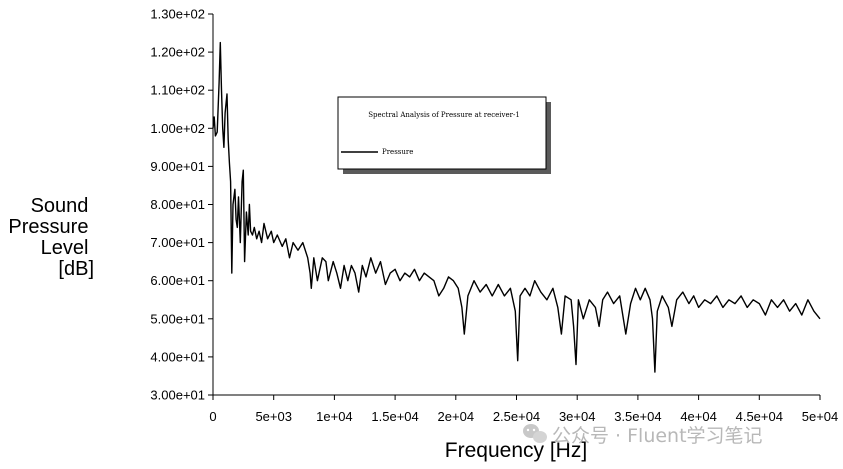 The image size is (843, 469). I want to click on y-tick-label: 4.00e+01, so click(177, 356).